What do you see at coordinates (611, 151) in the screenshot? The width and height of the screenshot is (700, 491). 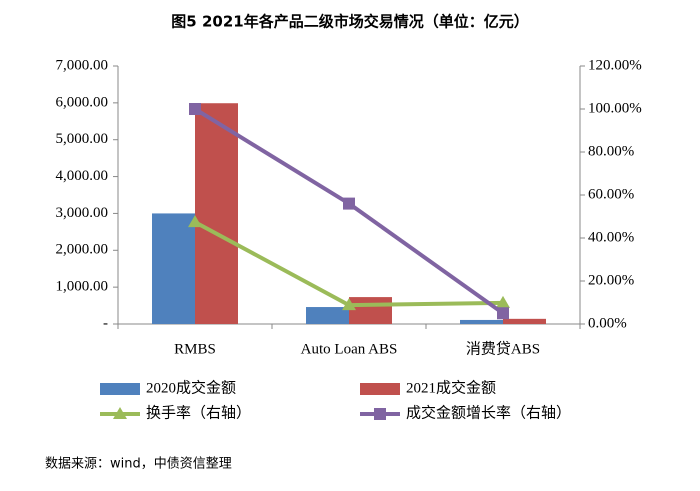 I see `y2-tick-label: 80.00%` at bounding box center [611, 151].